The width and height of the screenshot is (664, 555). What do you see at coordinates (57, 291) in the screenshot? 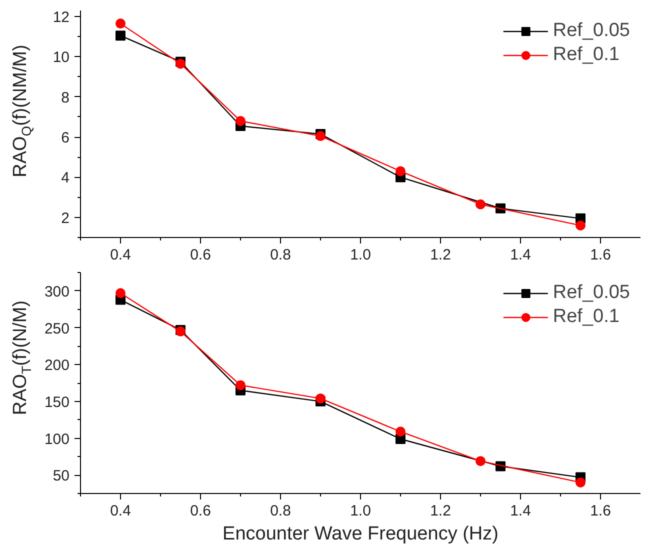
I see `y-tick-label: 300` at bounding box center [57, 291].